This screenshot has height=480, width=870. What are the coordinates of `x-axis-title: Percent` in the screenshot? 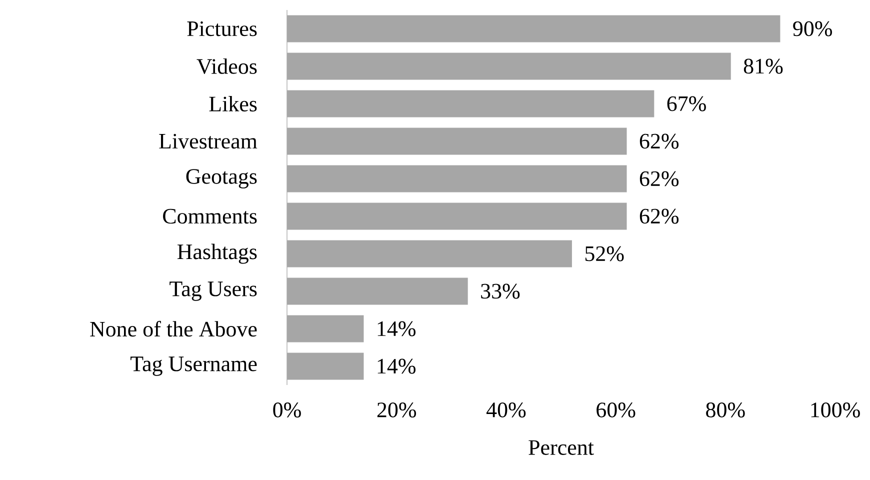 It's located at (561, 447).